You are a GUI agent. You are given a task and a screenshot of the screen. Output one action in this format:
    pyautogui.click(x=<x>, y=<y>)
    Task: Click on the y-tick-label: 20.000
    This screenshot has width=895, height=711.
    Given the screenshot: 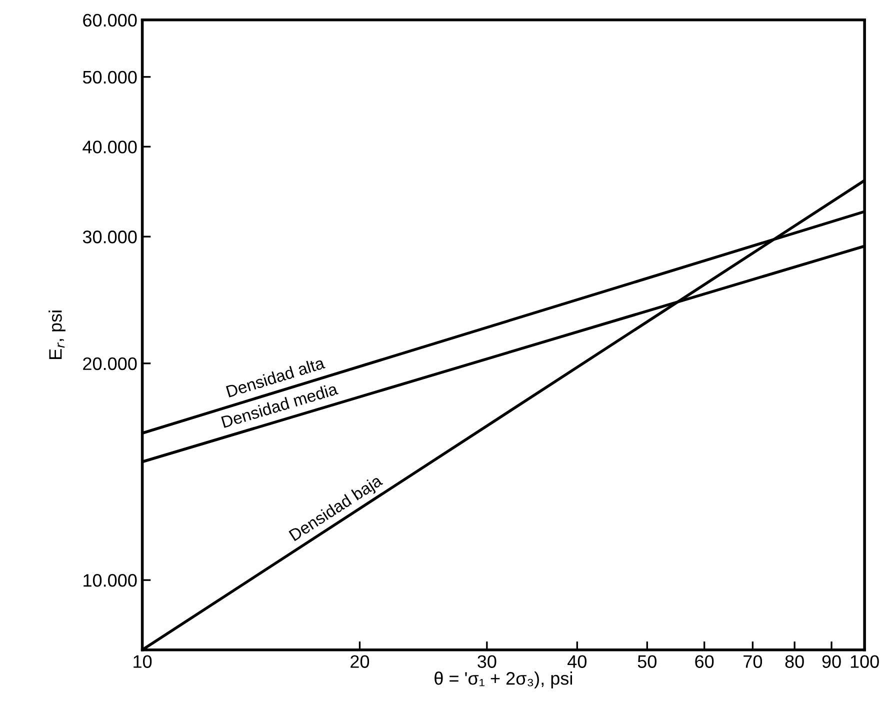 What is the action you would take?
    pyautogui.click(x=110, y=363)
    